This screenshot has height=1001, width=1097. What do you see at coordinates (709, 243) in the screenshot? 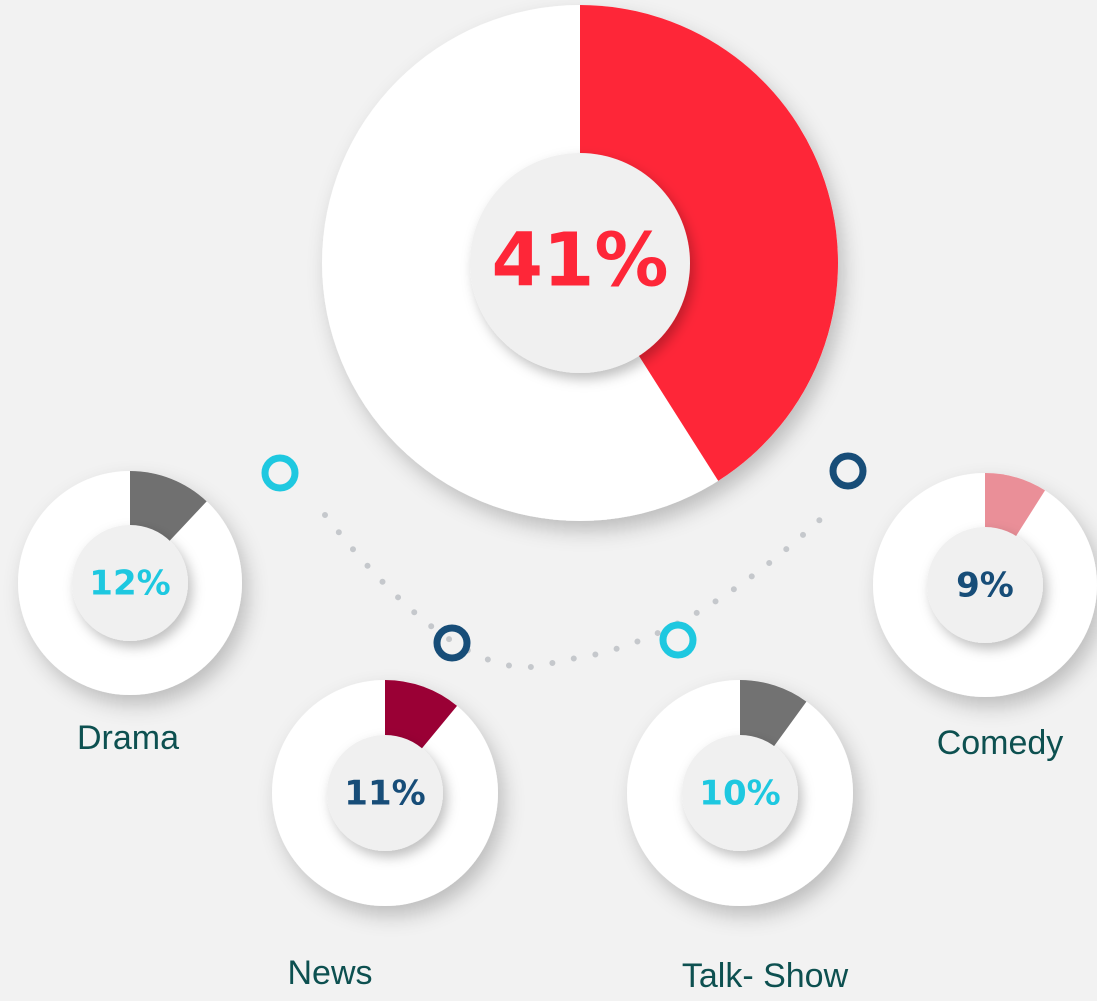
I see `donut-slice` at bounding box center [709, 243].